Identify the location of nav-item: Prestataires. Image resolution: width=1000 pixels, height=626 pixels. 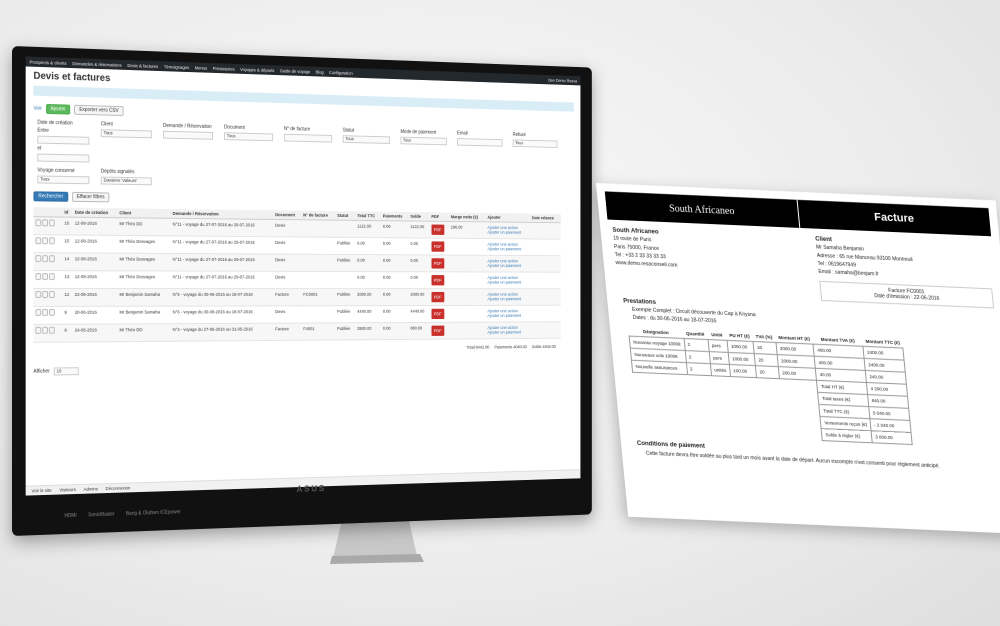
(223, 68).